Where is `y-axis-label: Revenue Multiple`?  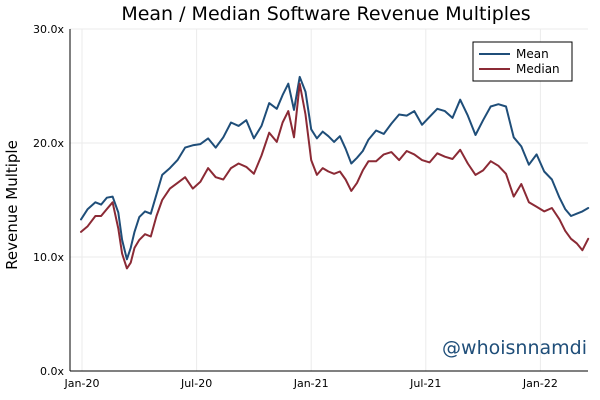
y-axis-label: Revenue Multiple is located at coordinates (12, 205).